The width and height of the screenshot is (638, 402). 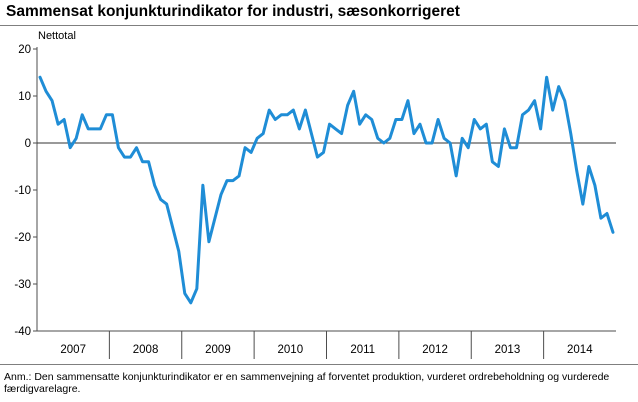 I want to click on y-tick-label: 0, so click(x=28, y=144).